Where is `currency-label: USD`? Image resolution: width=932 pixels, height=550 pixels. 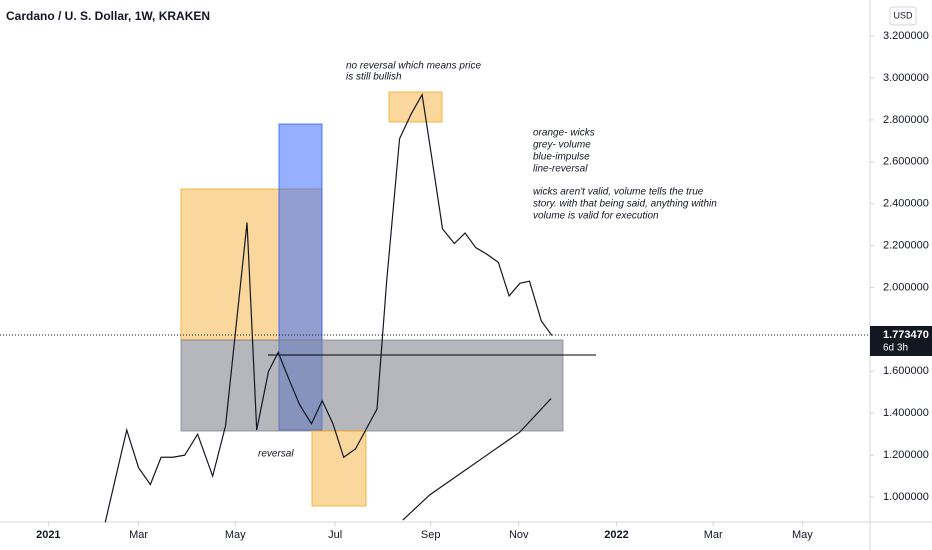 currency-label: USD is located at coordinates (903, 15).